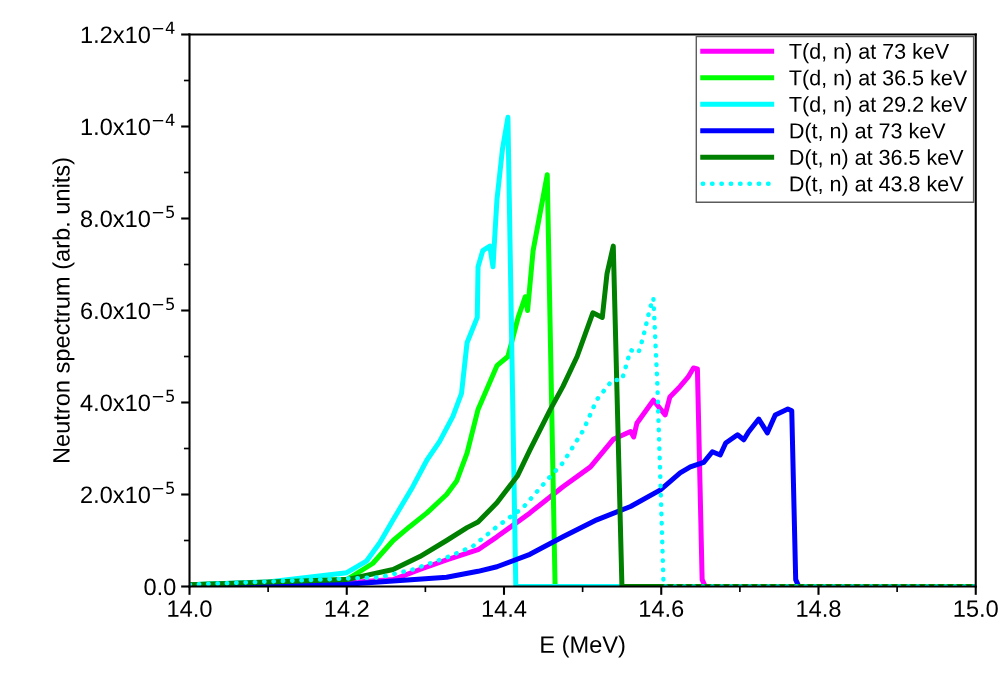 The height and width of the screenshot is (690, 1008). I want to click on x-tick-label: 14.8, so click(819, 609).